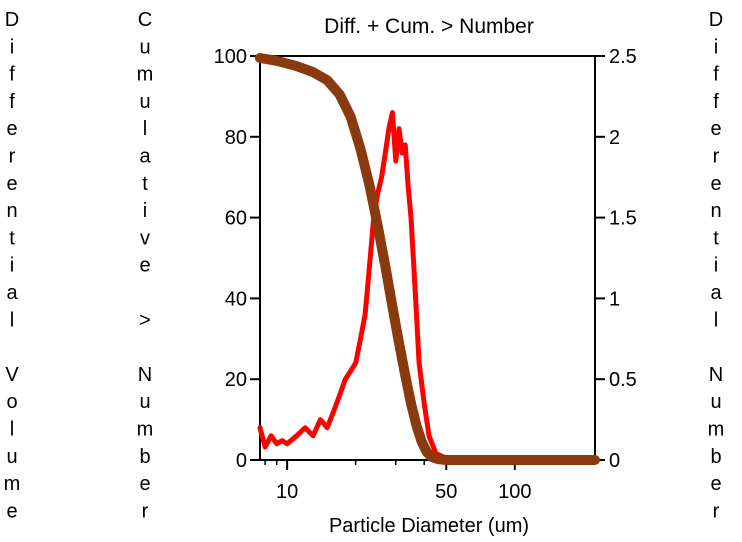  What do you see at coordinates (623, 380) in the screenshot?
I see `right-y-tick-label: 0.5` at bounding box center [623, 380].